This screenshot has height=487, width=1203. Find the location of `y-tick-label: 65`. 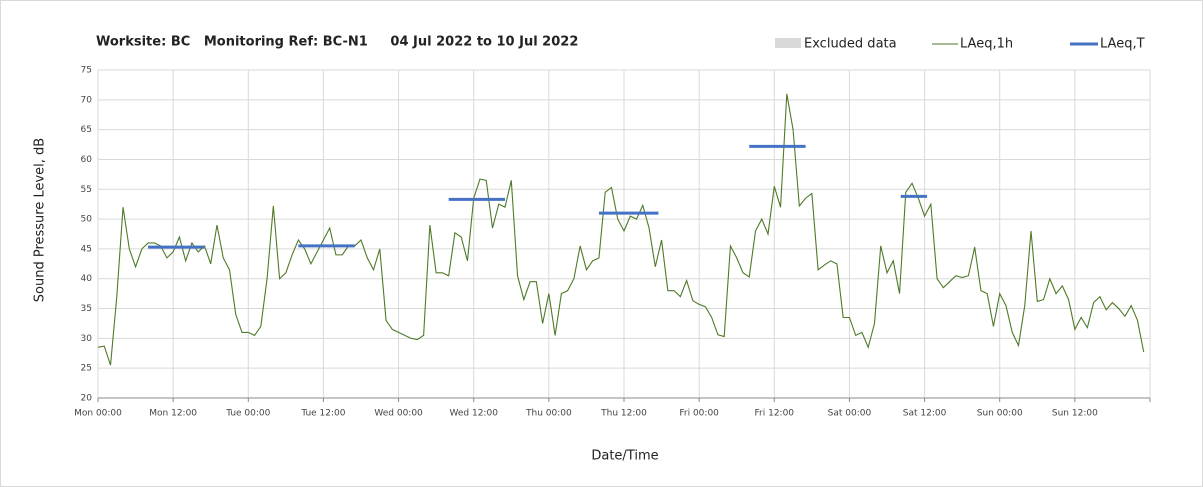

y-tick-label: 65 is located at coordinates (86, 130).